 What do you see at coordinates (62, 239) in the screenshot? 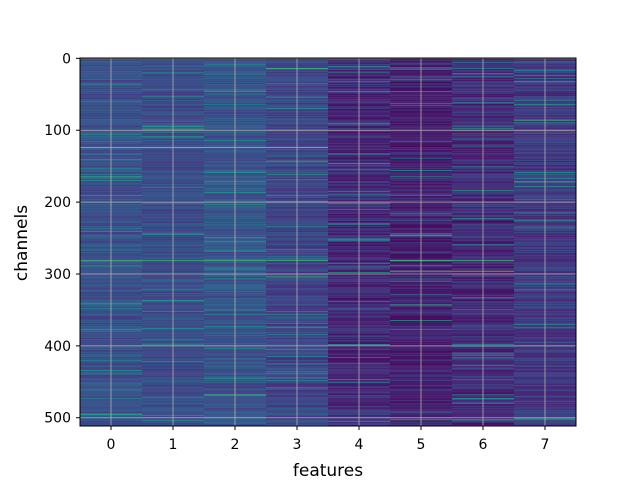
I see `y-axis-ticks: 0 100 200 300 400 500` at bounding box center [62, 239].